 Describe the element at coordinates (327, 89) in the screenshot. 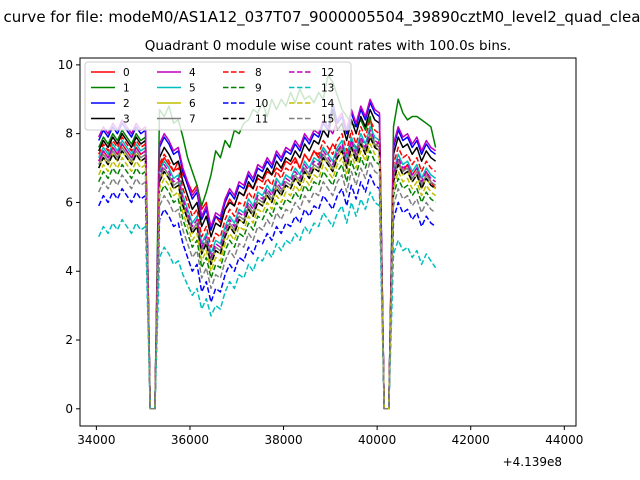

I see `legend-label-13: 13` at that location.